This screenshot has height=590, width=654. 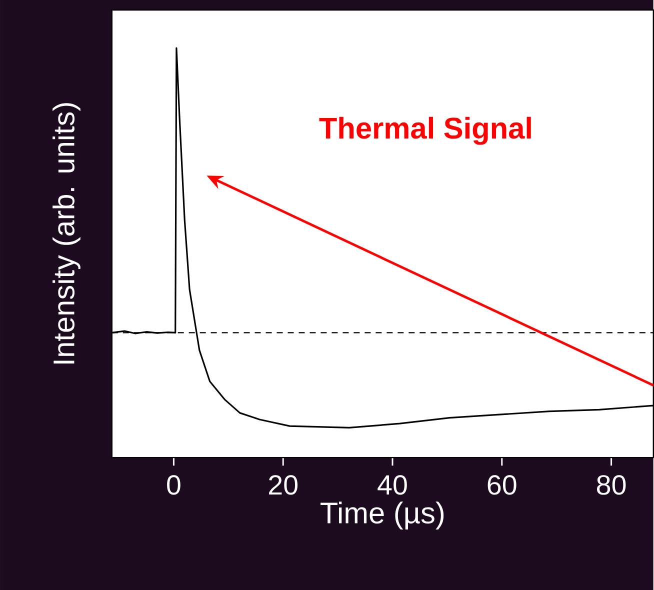 What do you see at coordinates (283, 484) in the screenshot?
I see `x-tick-label: 20` at bounding box center [283, 484].